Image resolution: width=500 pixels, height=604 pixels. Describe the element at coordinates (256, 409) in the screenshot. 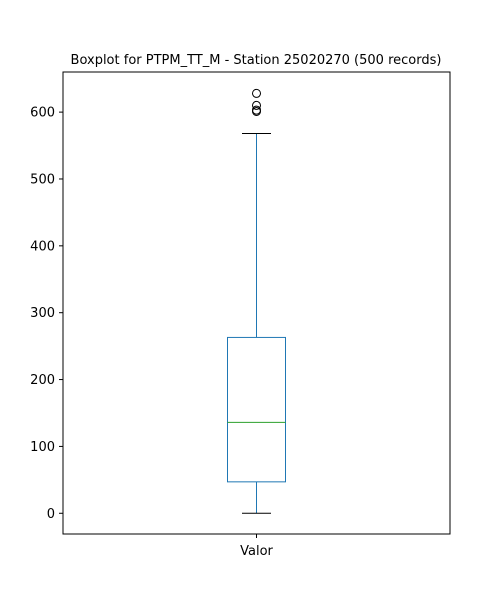

I see `iqr-box` at that location.